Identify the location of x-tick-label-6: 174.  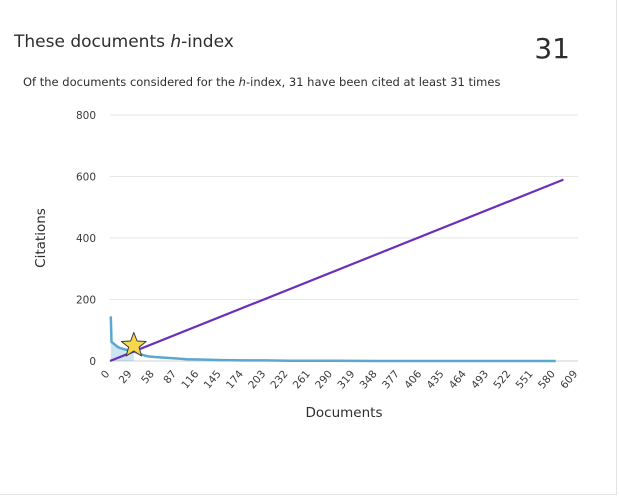
(235, 379).